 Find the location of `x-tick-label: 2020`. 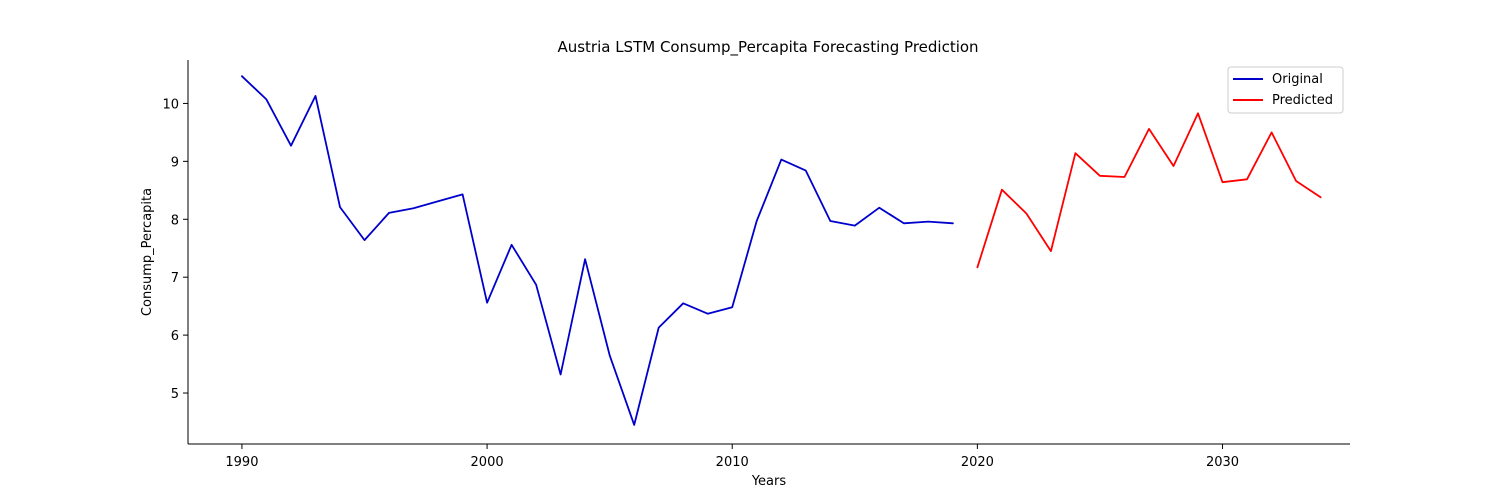

x-tick-label: 2020 is located at coordinates (977, 462).